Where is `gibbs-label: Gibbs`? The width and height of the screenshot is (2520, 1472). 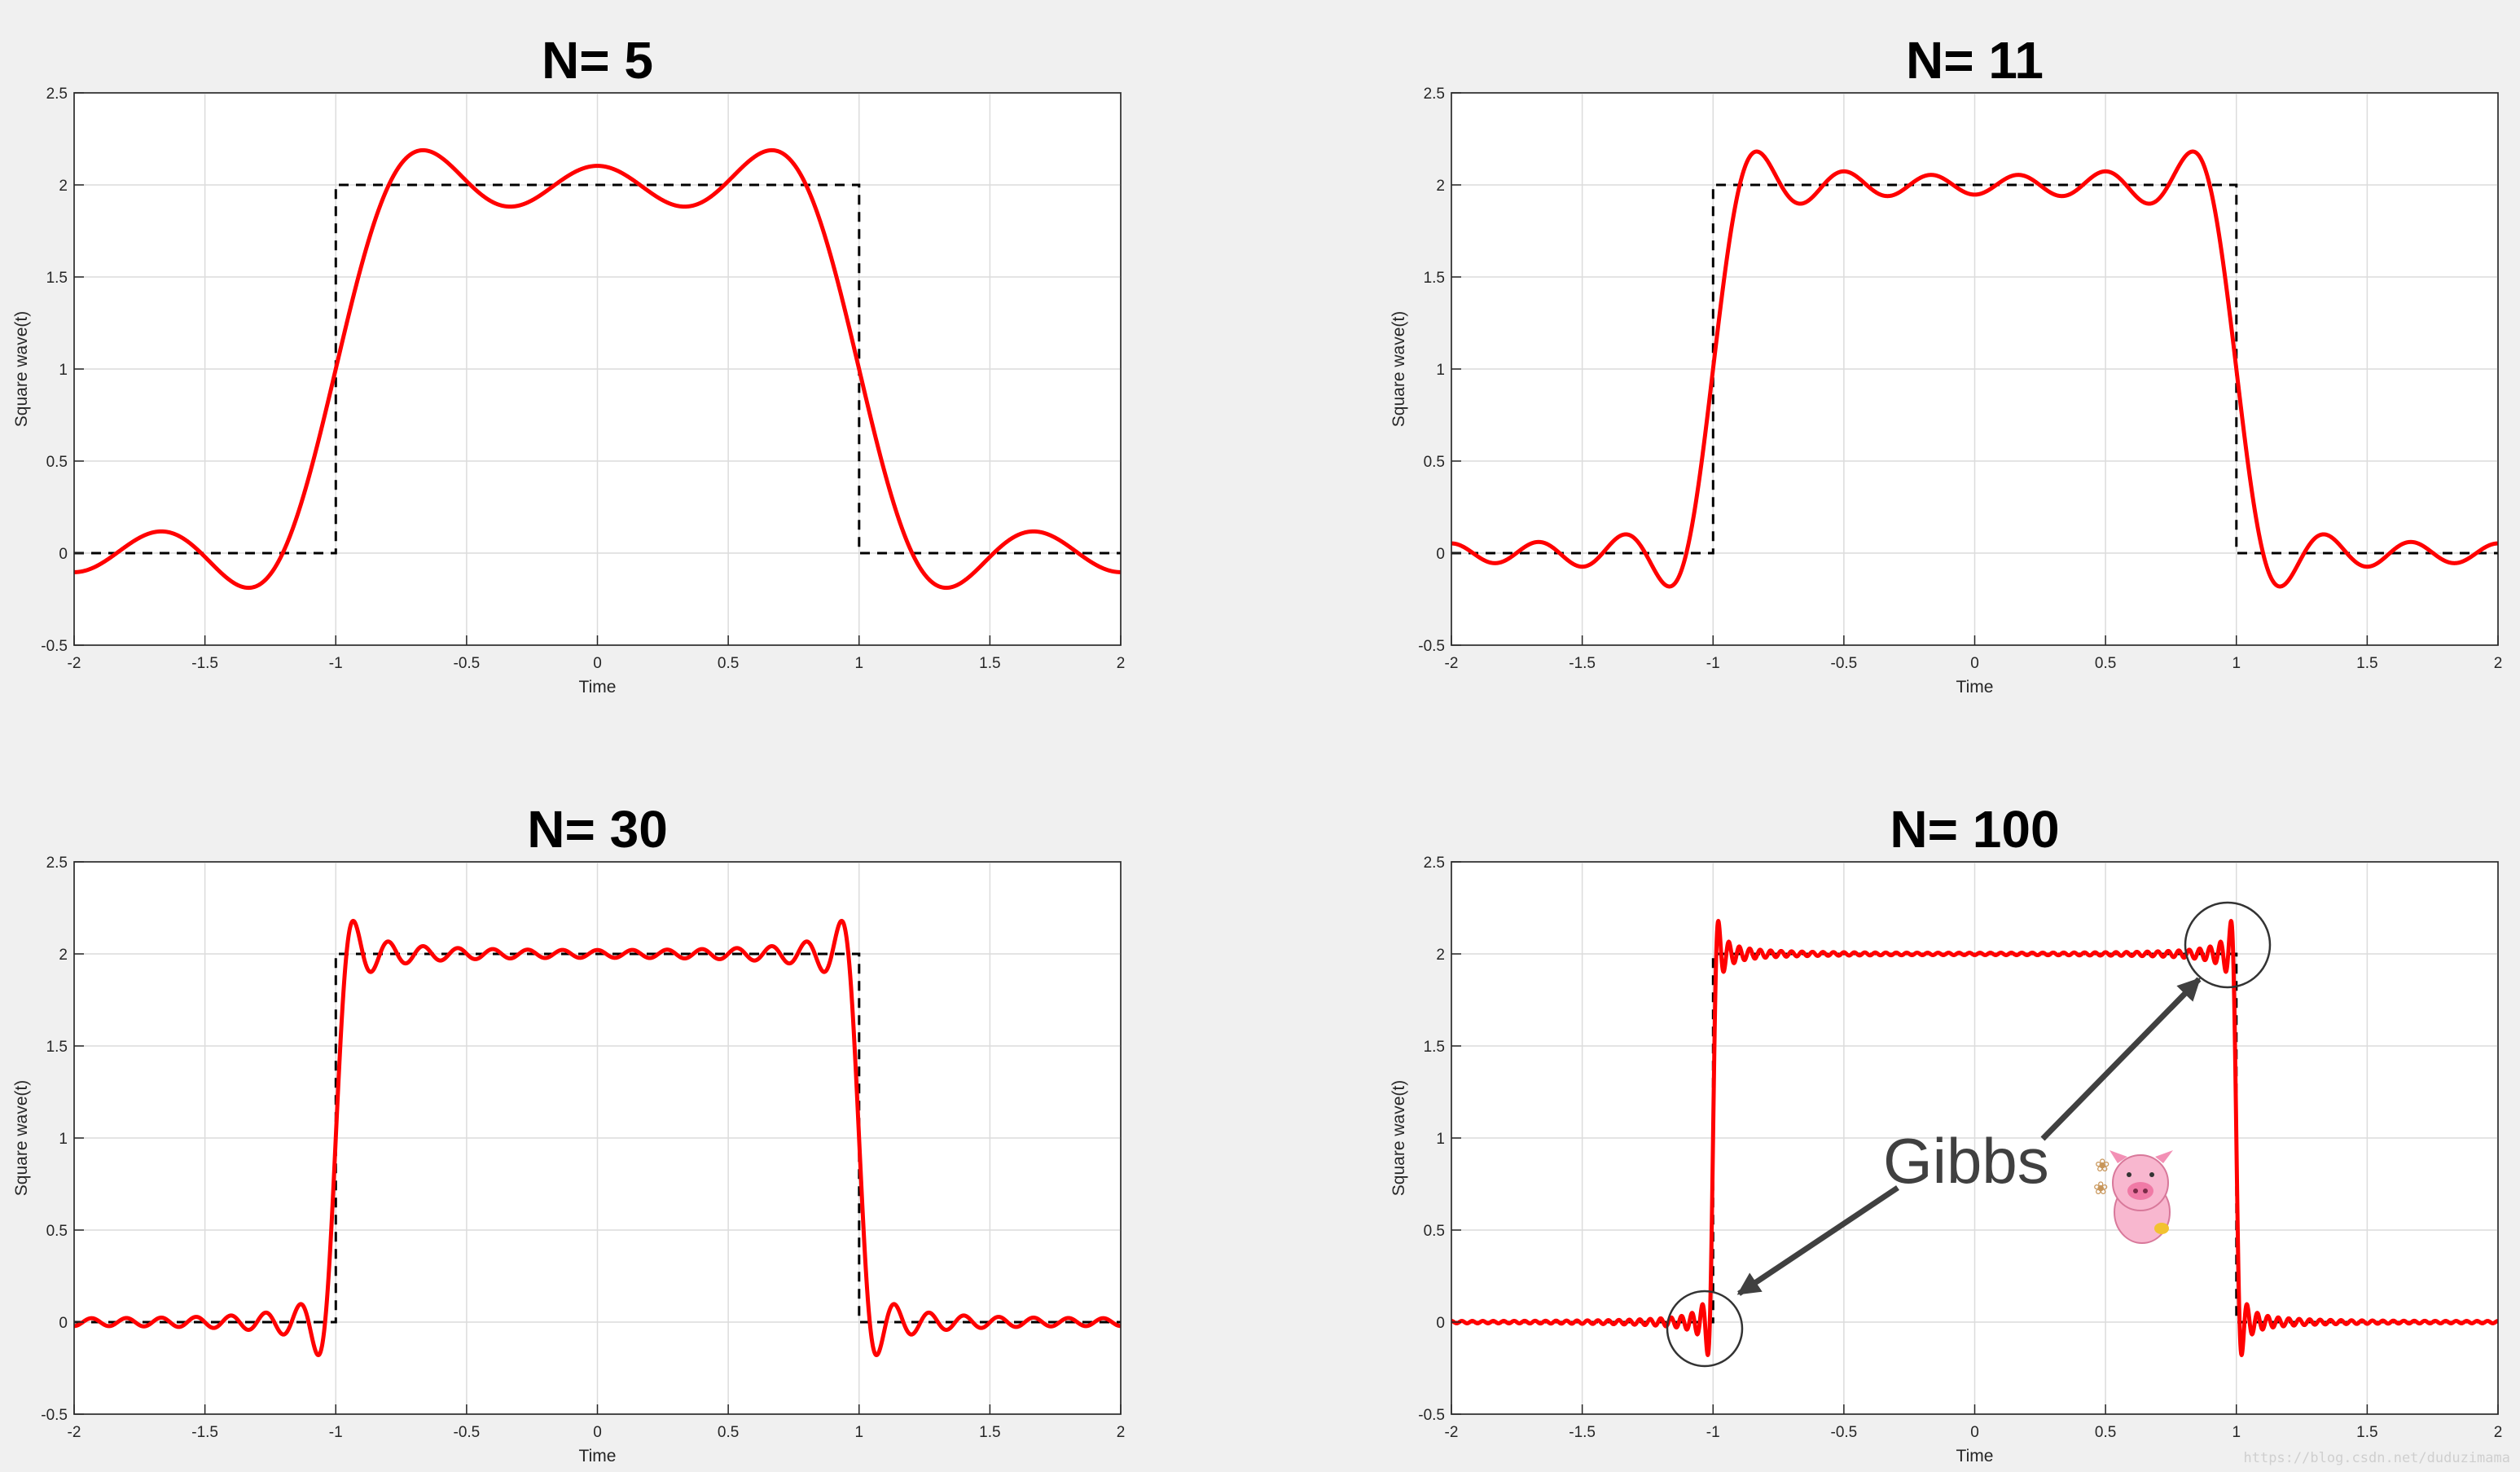 gibbs-label: Gibbs is located at coordinates (1966, 1161).